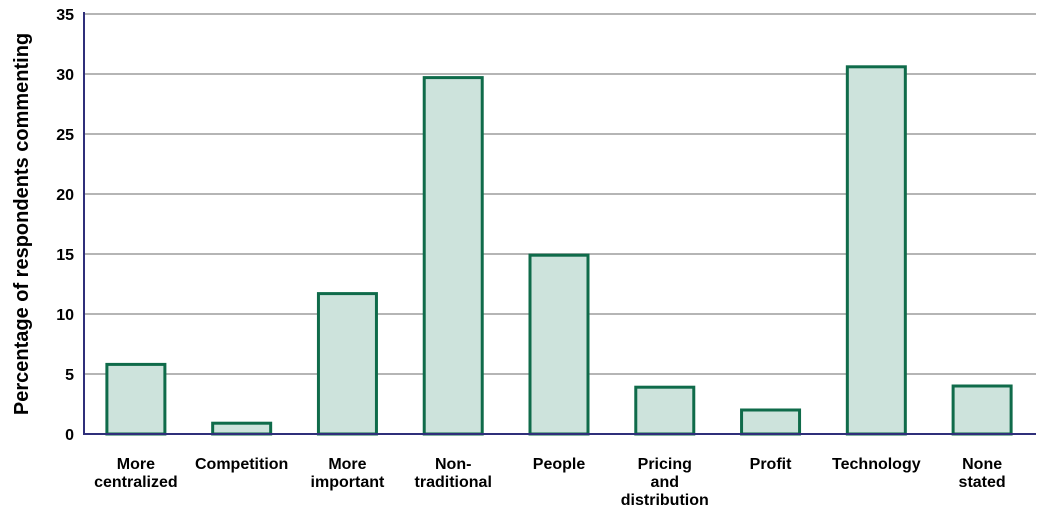  Describe the element at coordinates (22, 224) in the screenshot. I see `y-axis-title: Percentage of respondents commenting` at that location.